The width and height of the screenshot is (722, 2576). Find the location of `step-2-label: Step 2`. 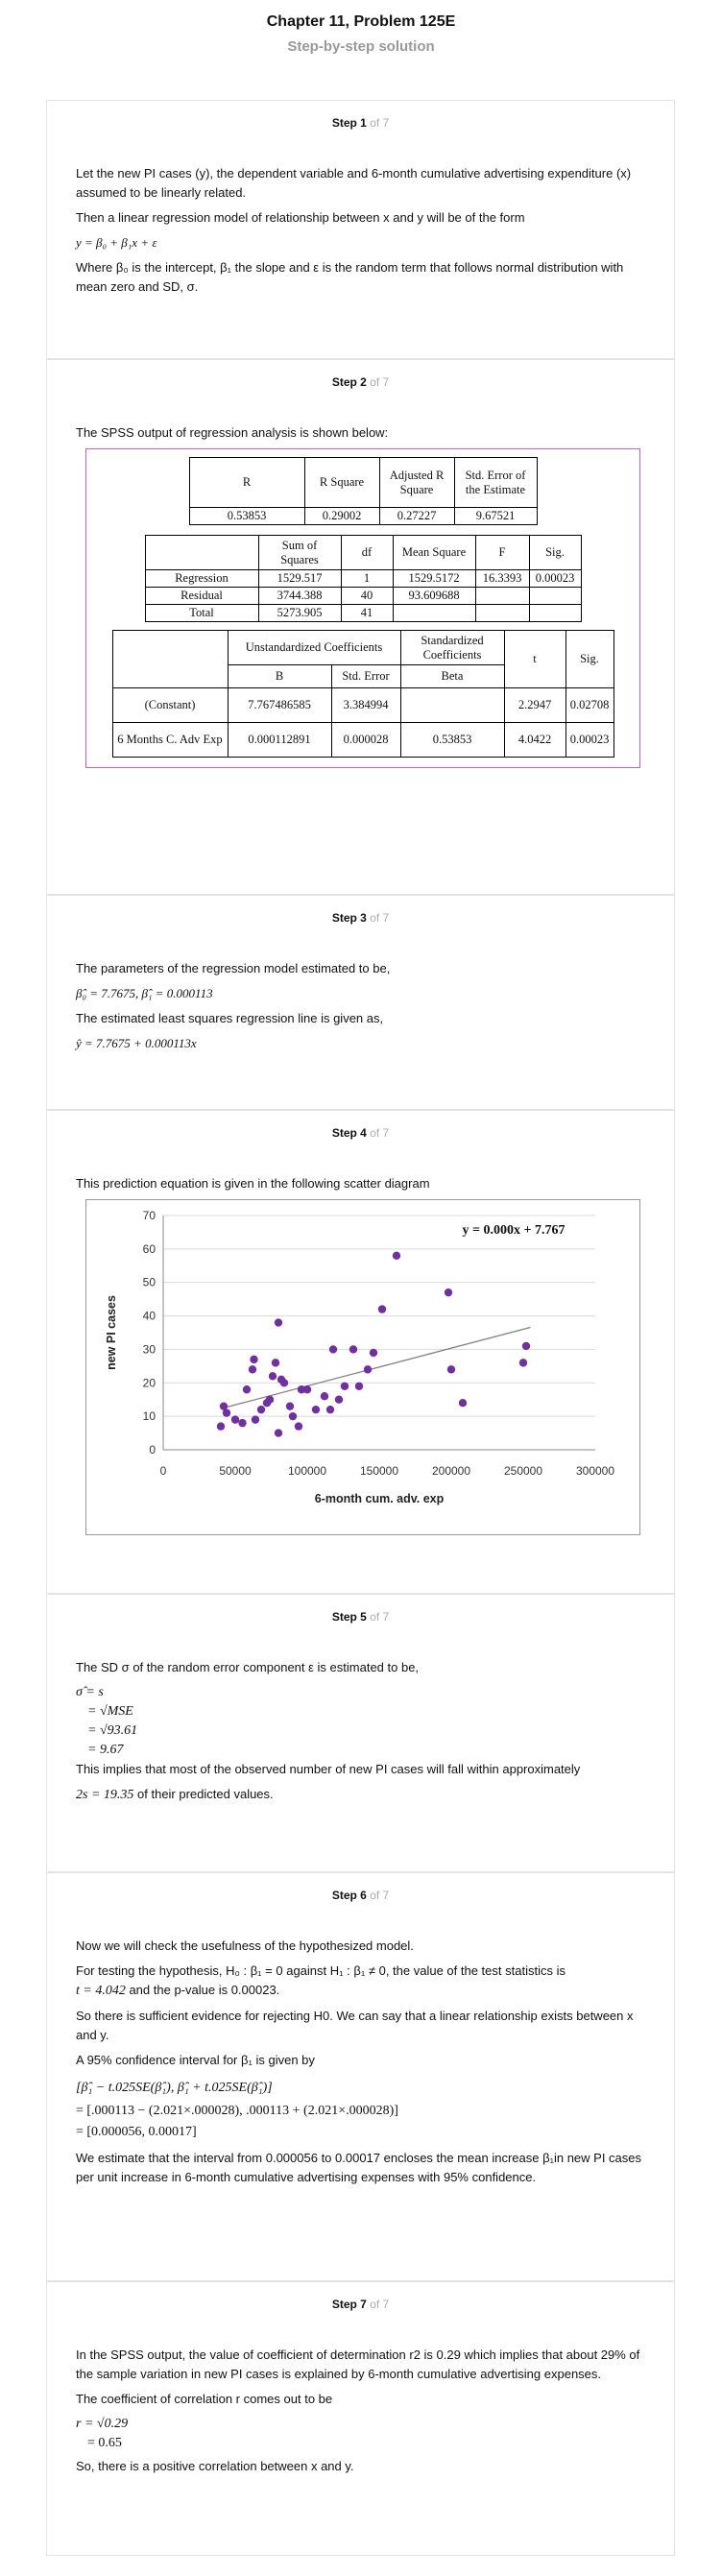

step-2-label: Step 2 is located at coordinates (349, 382).